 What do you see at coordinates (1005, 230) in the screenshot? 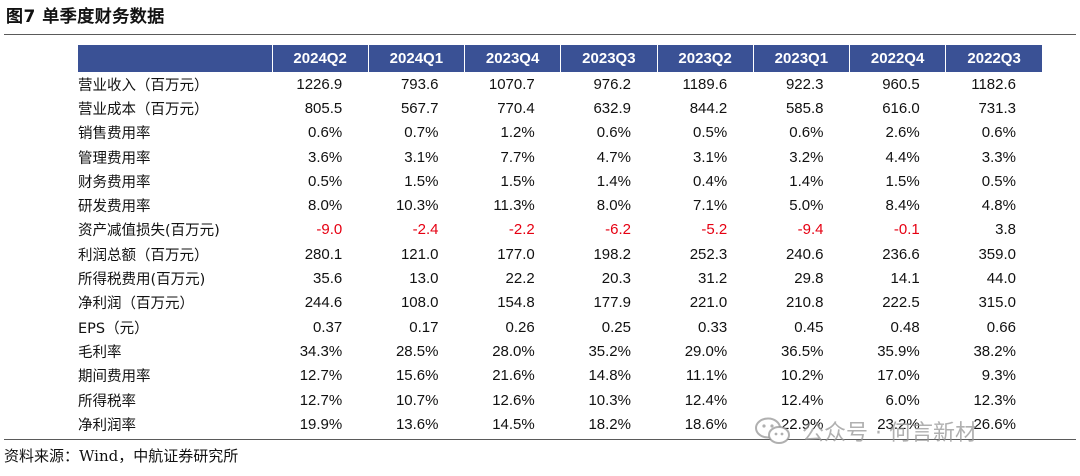
I see `table-cell: 3.8` at bounding box center [1005, 230].